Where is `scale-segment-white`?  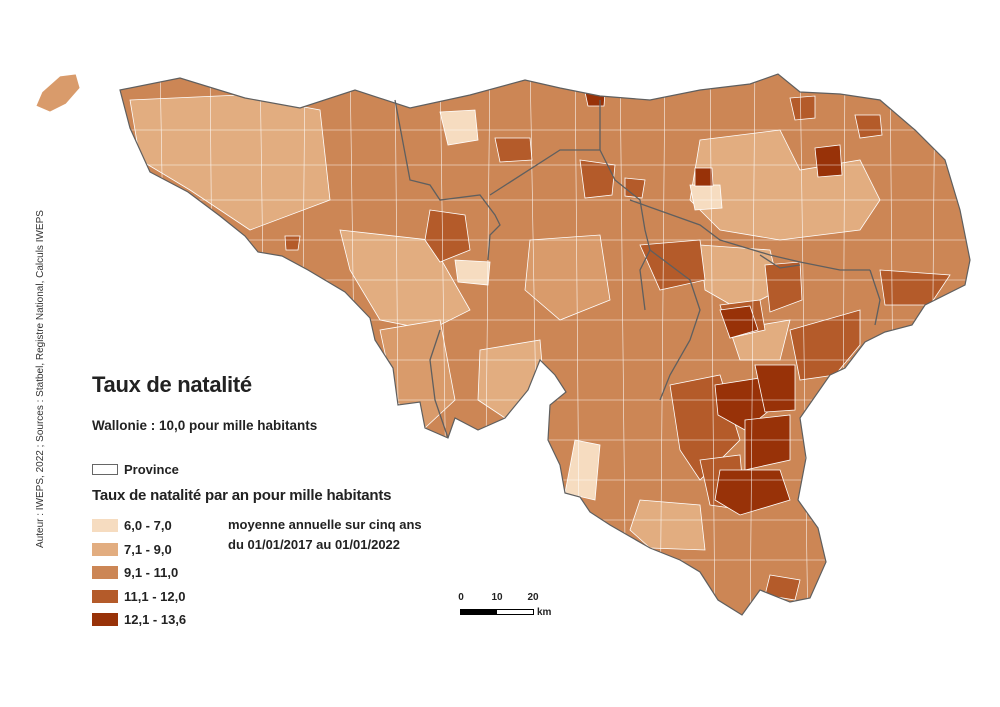
scale-segment-white is located at coordinates (515, 612).